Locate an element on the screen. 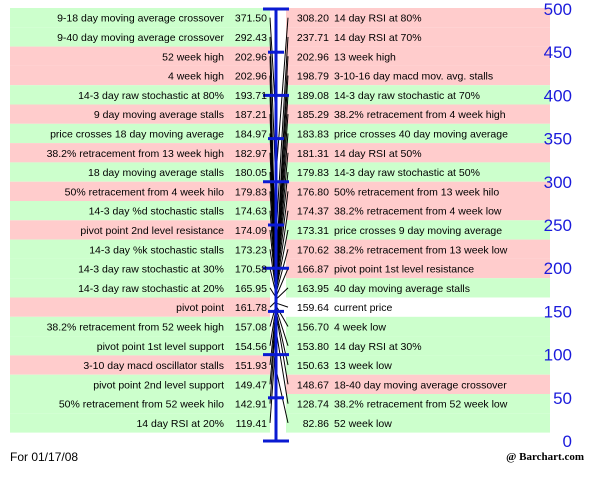  axis-tick-label: 400 is located at coordinates (558, 95).